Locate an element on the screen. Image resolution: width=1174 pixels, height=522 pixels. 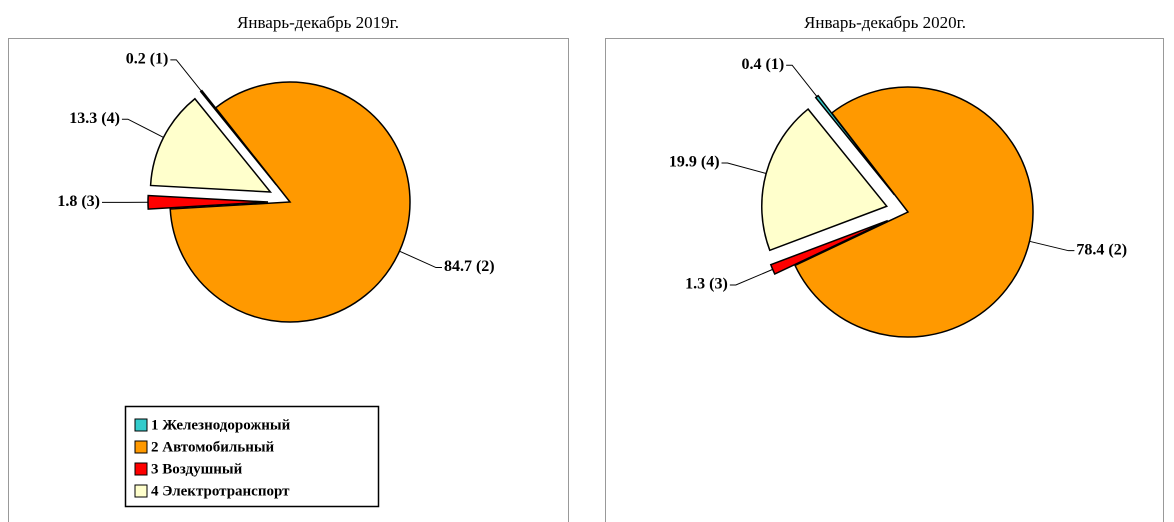
chart-title: Январь-декабрь 2019г. is located at coordinates (318, 22).